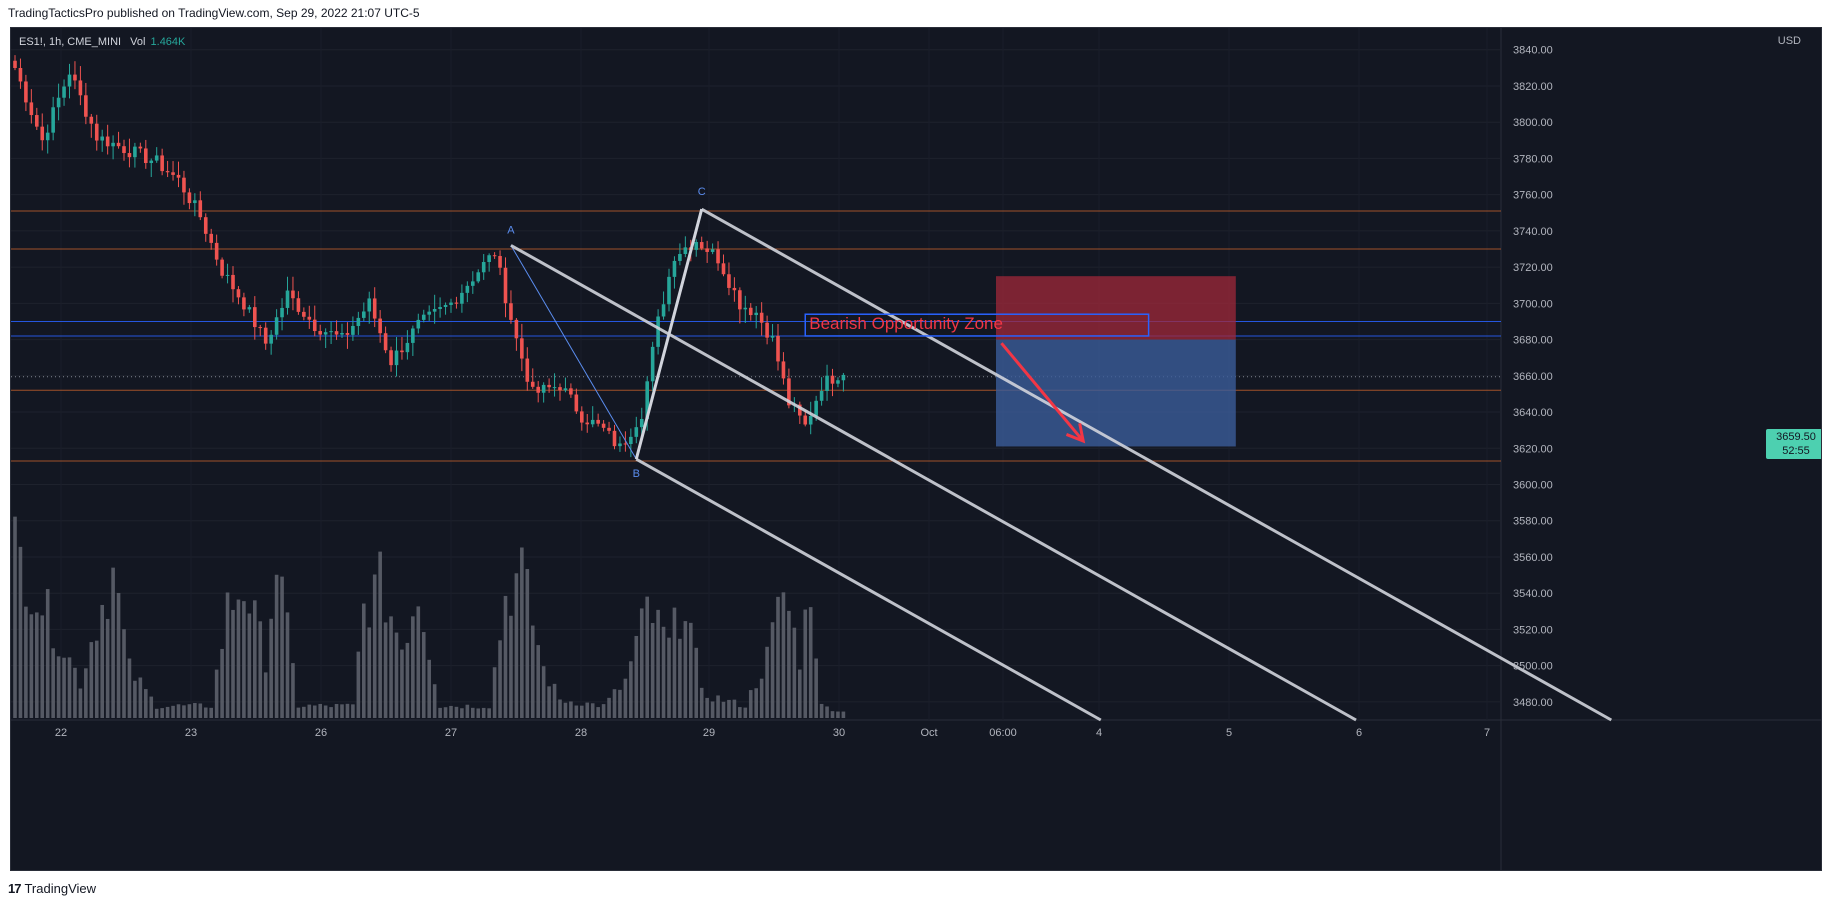 Image resolution: width=1832 pixels, height=906 pixels. Describe the element at coordinates (1533, 159) in the screenshot. I see `price-tick-label: 3780.00` at that location.